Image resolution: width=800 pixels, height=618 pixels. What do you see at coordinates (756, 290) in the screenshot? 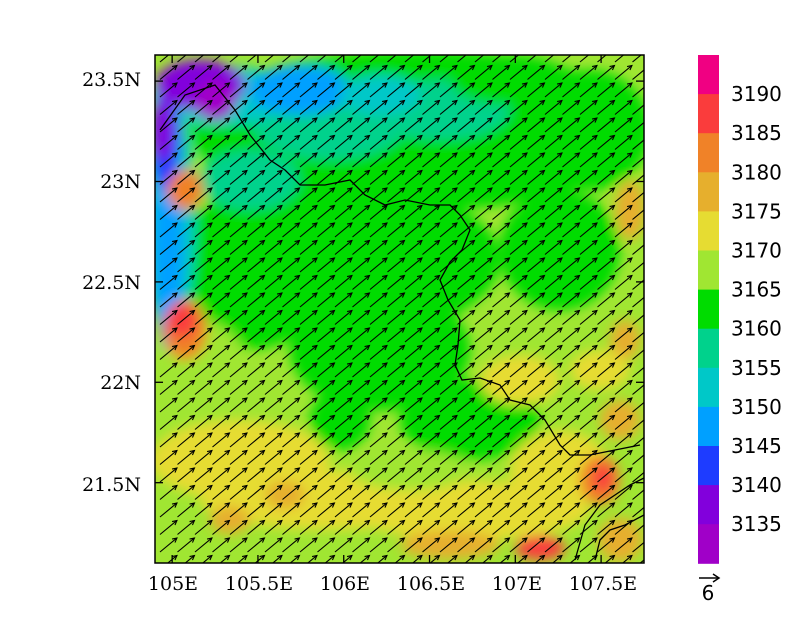
I see `colorbar-label: 3165` at bounding box center [756, 290].